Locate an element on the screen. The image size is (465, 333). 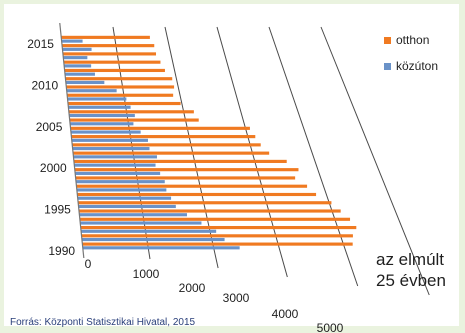
annotation-line: az elmúlt is located at coordinates (410, 259).